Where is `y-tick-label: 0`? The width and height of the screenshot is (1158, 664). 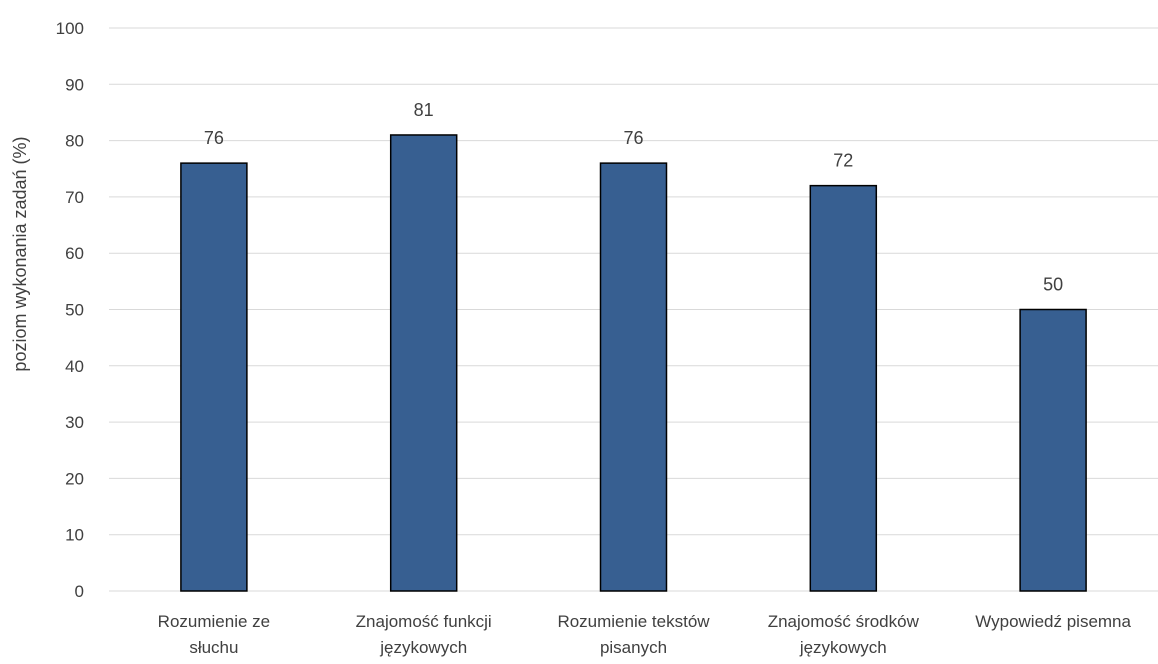
y-tick-label: 0 is located at coordinates (79, 591).